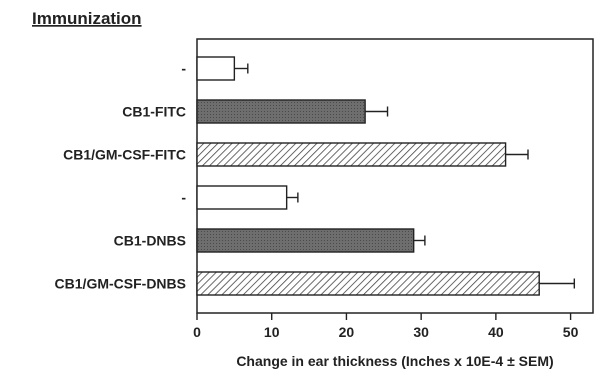 Image resolution: width=606 pixels, height=374 pixels. I want to click on x-tick-label-0: 0, so click(197, 332).